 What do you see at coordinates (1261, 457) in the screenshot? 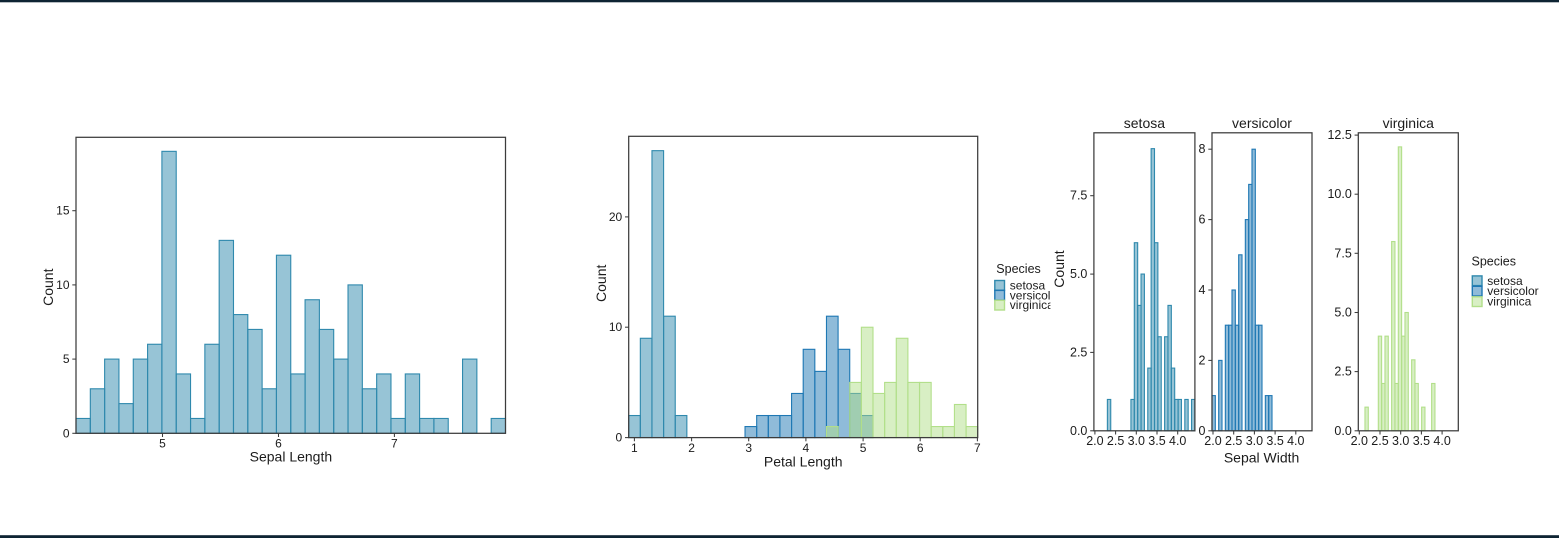
I see `svg-text: Sepal Width` at bounding box center [1261, 457].